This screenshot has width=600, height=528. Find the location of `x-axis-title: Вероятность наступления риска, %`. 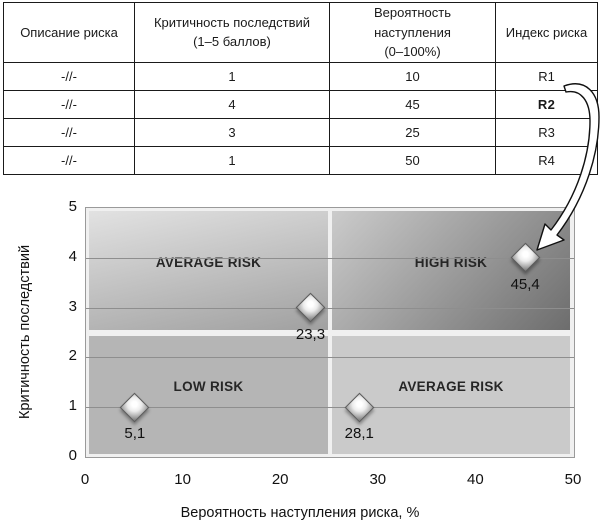

x-axis-title: Вероятность наступления риска, % is located at coordinates (300, 513).